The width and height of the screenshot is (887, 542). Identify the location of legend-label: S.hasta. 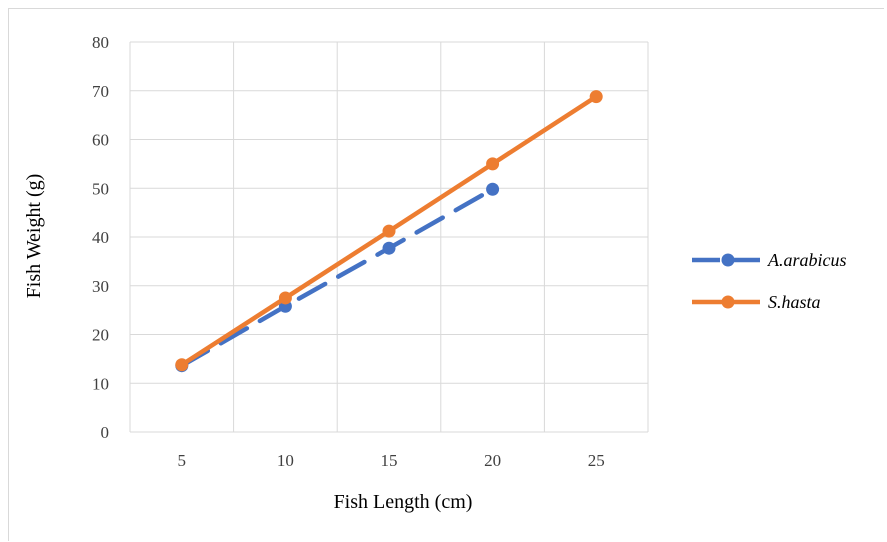
(794, 302).